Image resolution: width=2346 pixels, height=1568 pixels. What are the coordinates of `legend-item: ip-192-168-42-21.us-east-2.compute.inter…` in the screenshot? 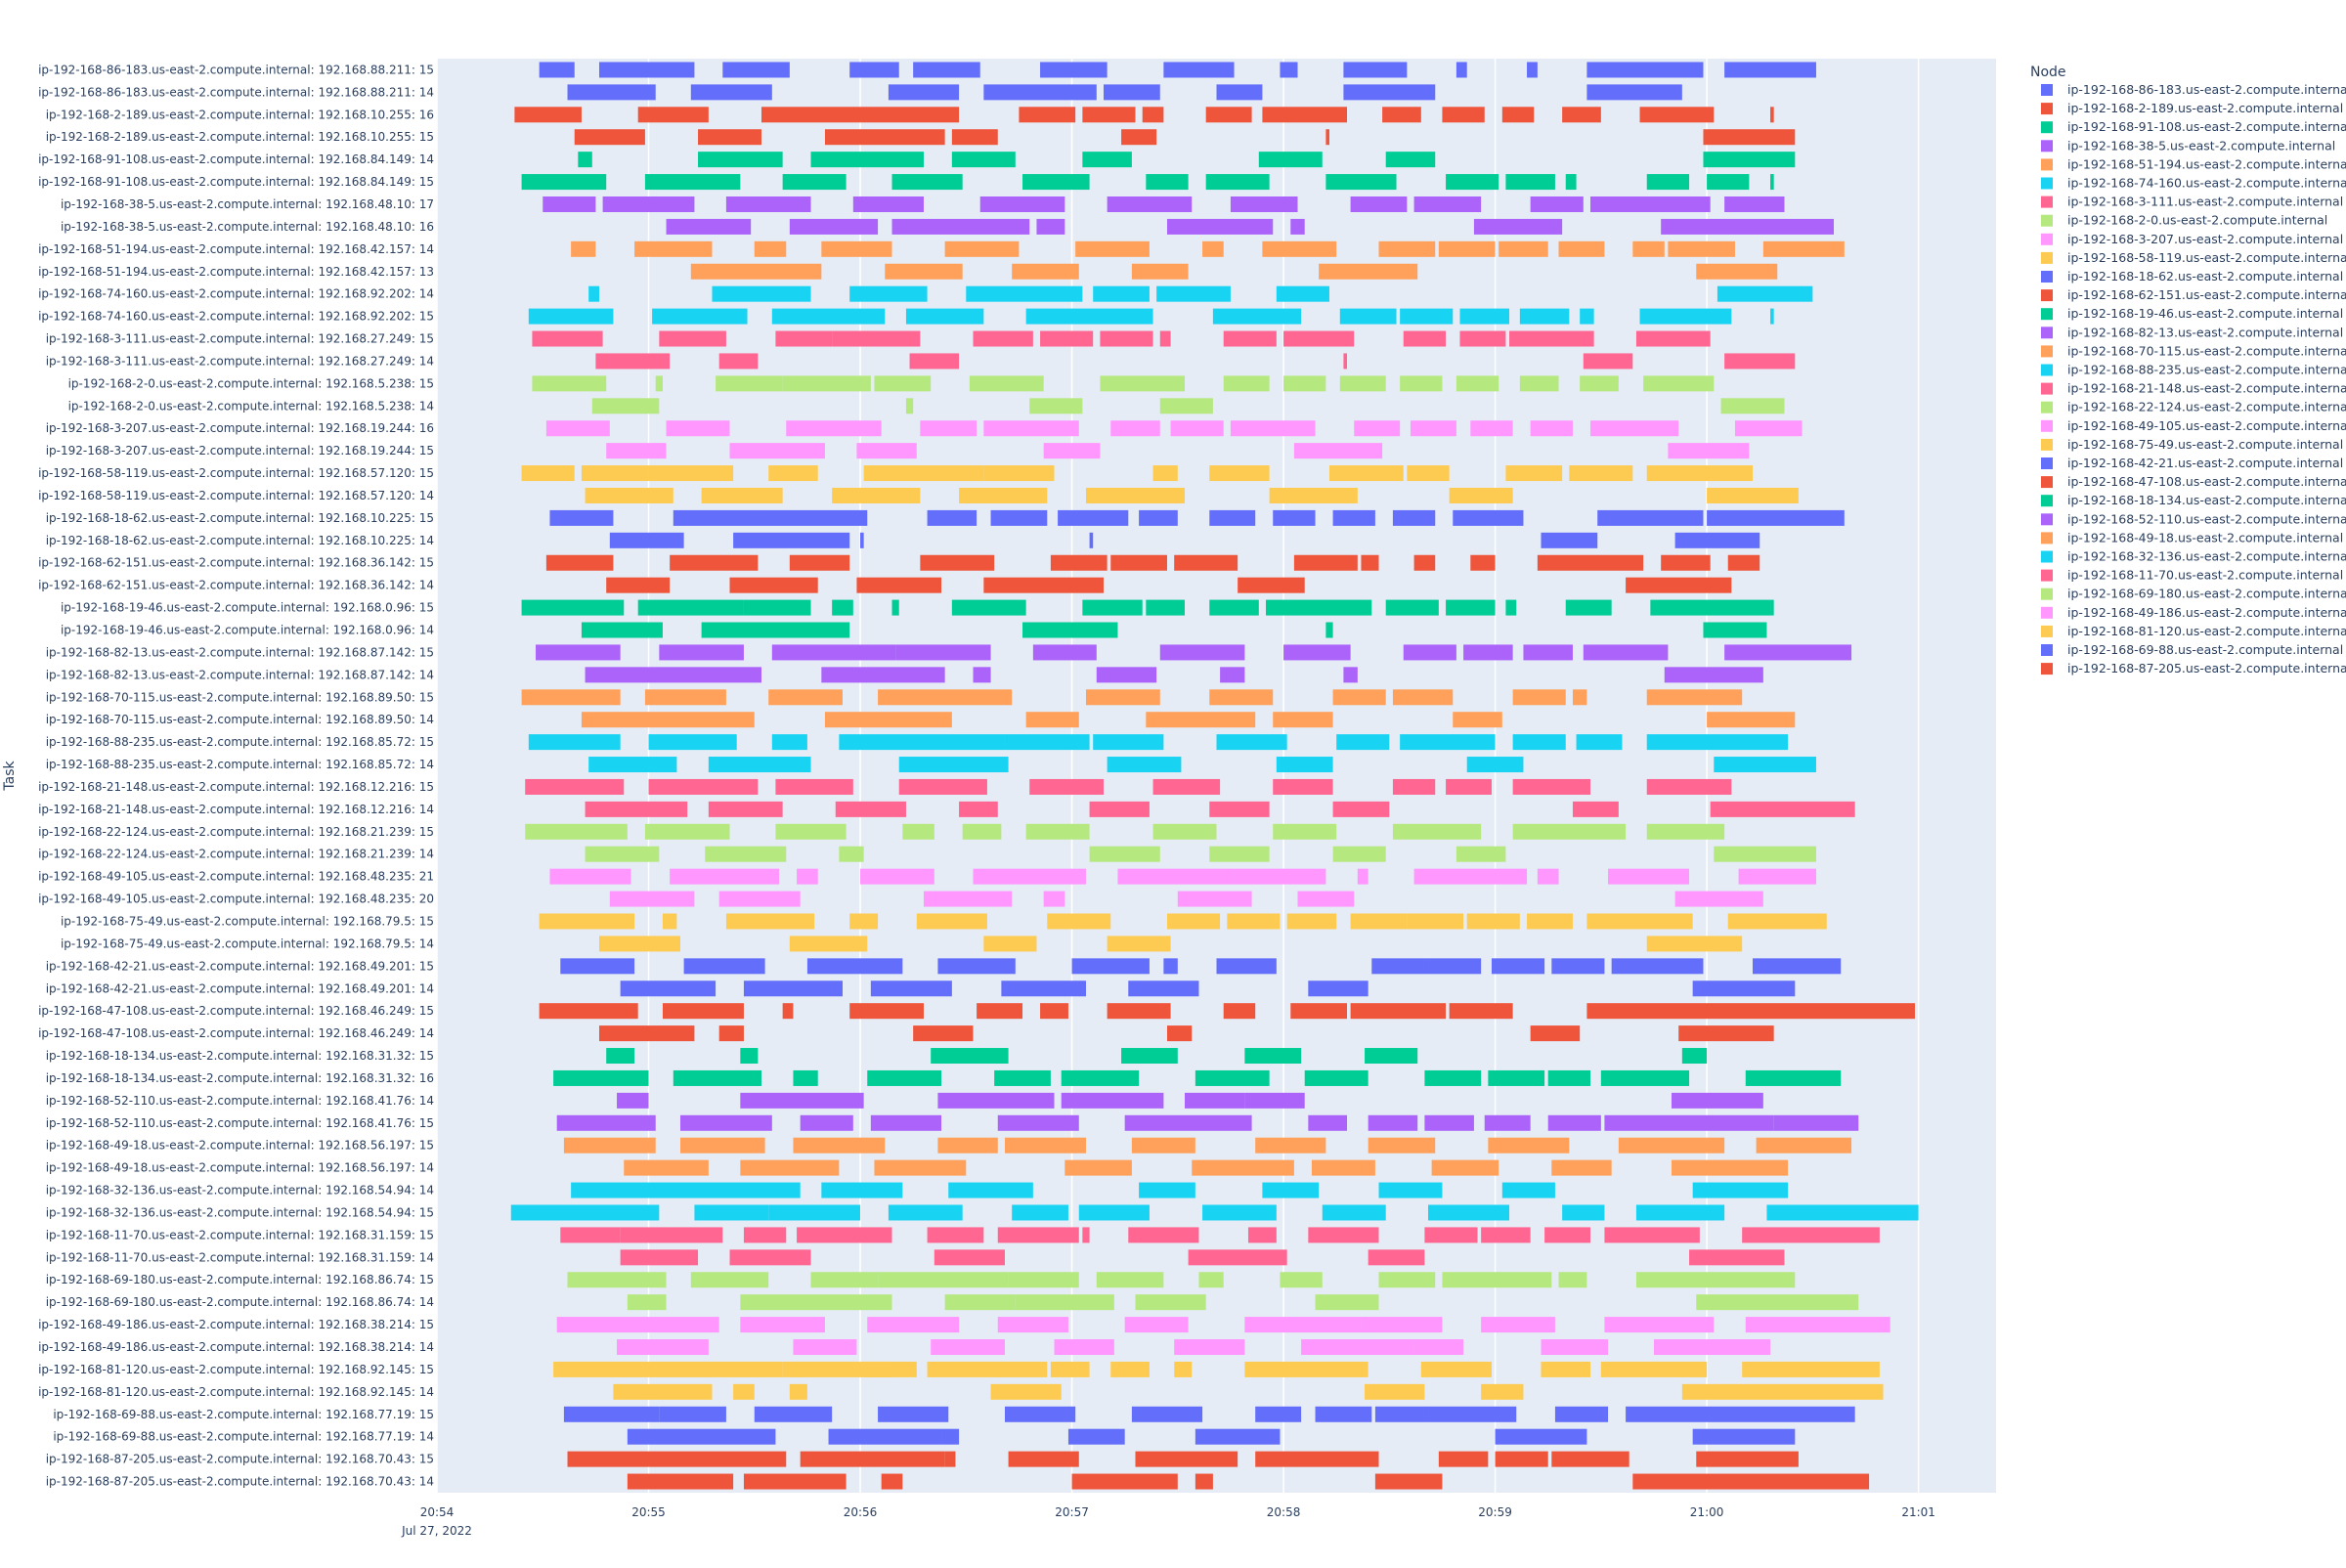 It's located at (2192, 463).